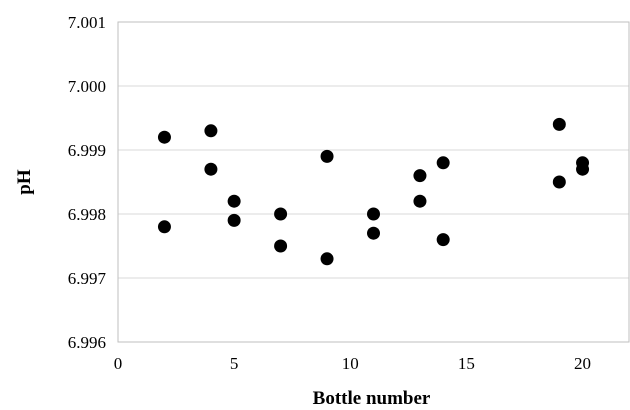 The width and height of the screenshot is (630, 410). What do you see at coordinates (234, 363) in the screenshot?
I see `x-tick-label: 5` at bounding box center [234, 363].